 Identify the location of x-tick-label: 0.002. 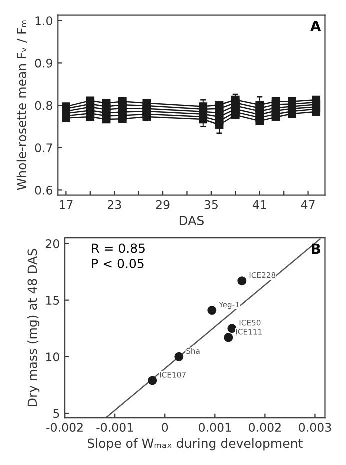
(265, 427).